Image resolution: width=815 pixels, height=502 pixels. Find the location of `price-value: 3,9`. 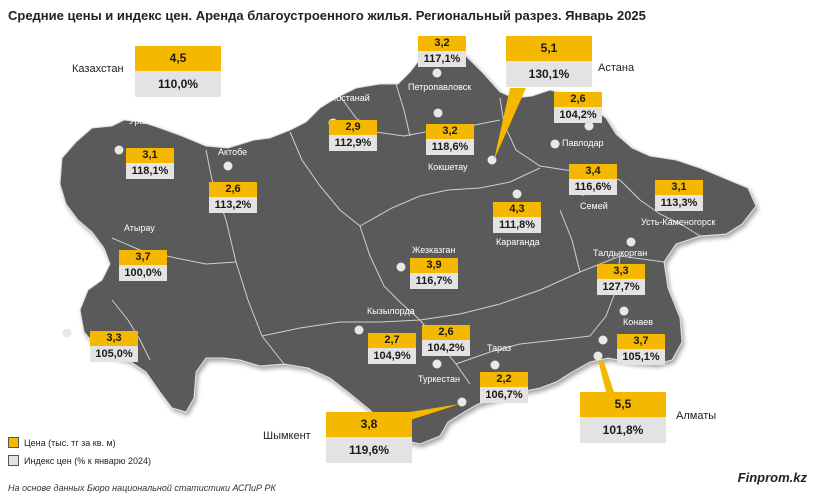

price-value: 3,9 is located at coordinates (434, 265).